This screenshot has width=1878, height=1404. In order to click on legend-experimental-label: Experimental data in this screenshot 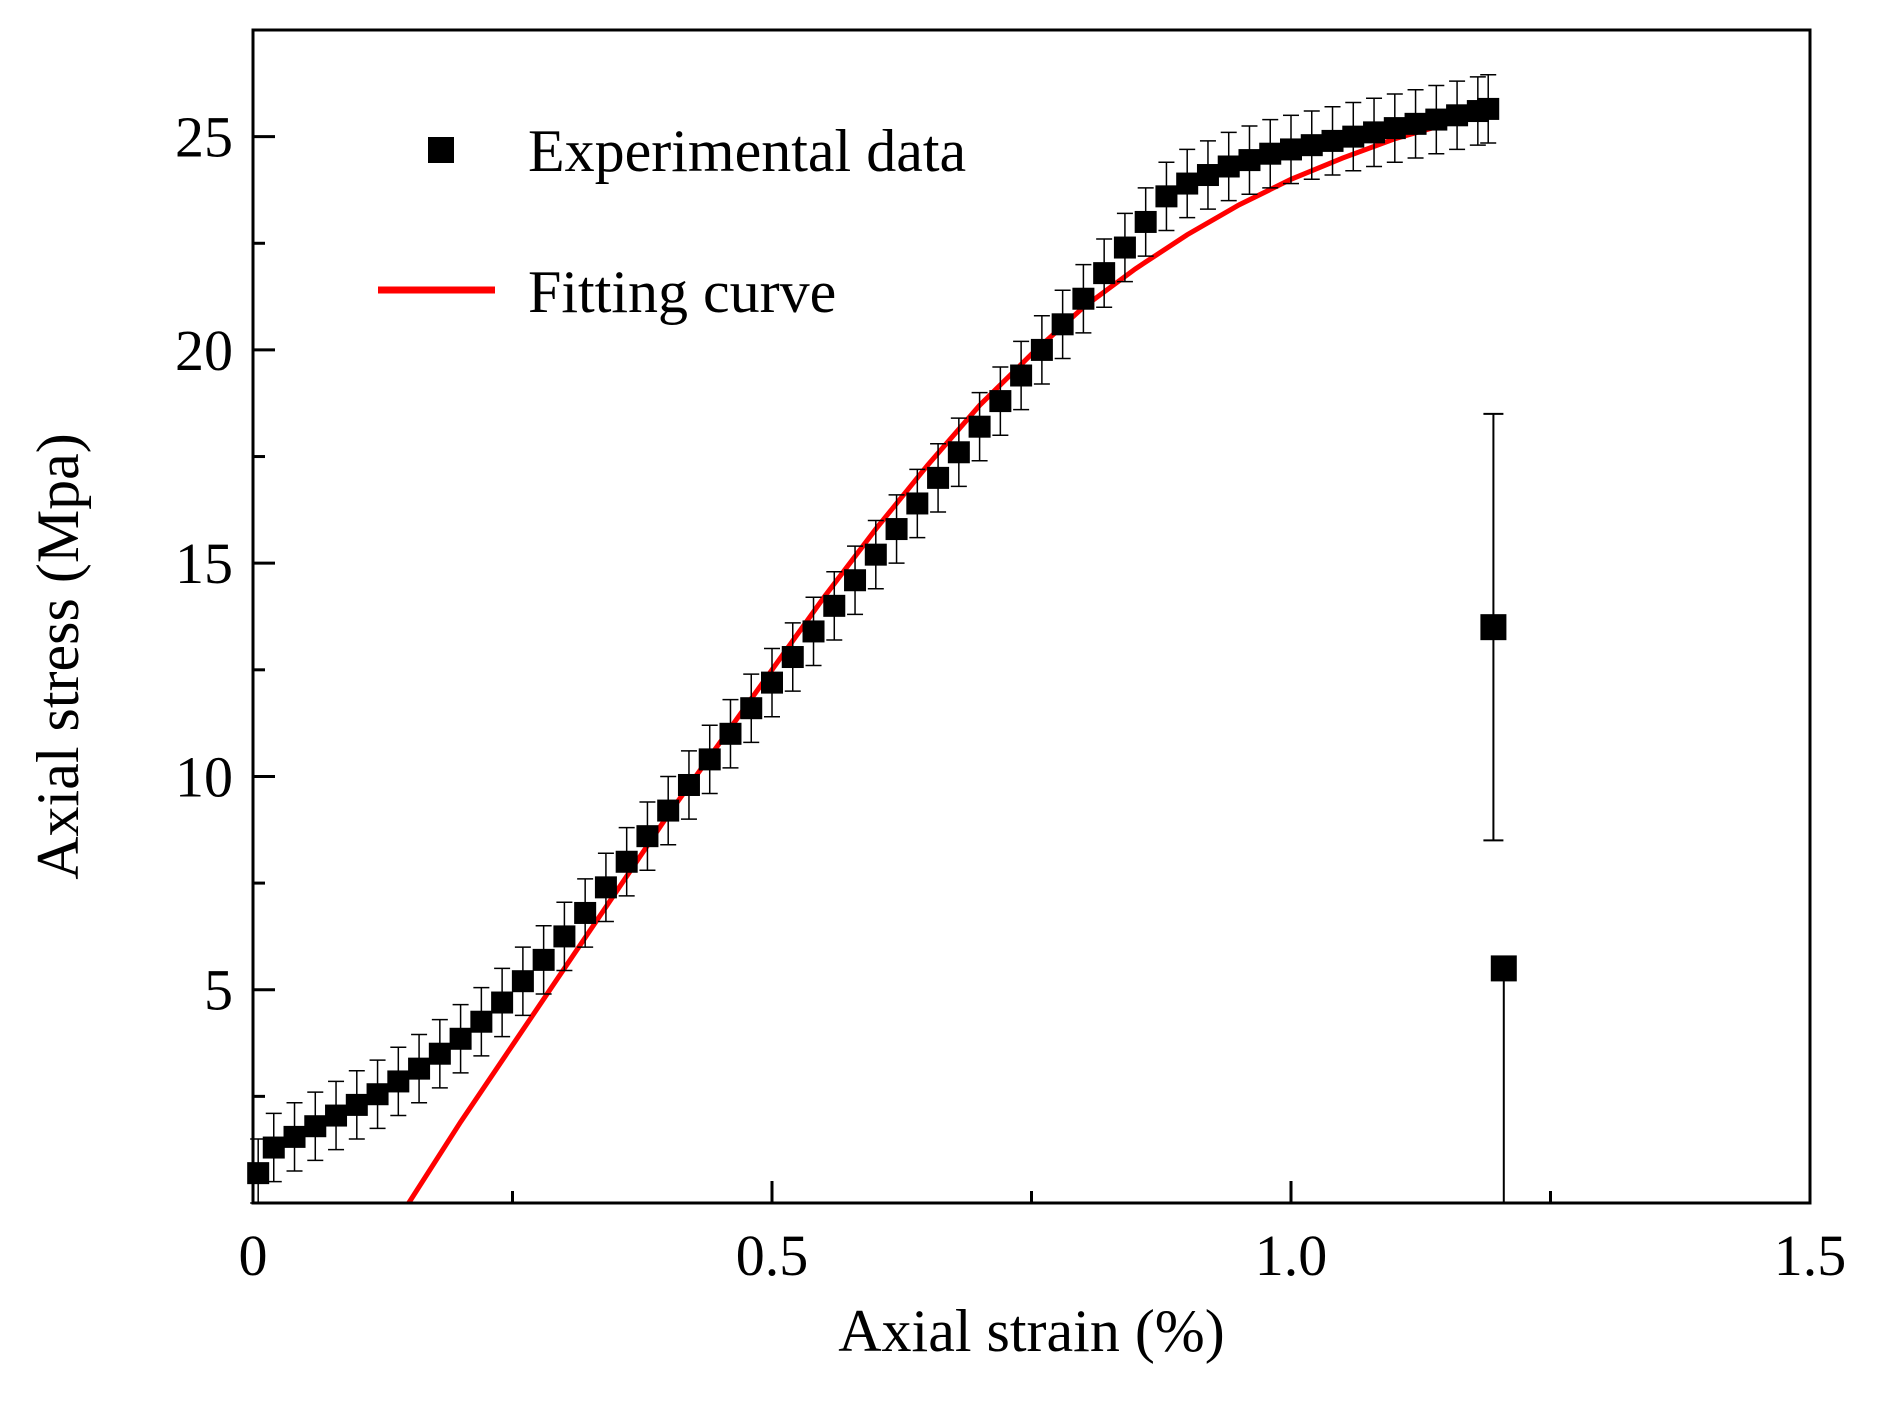, I will do `click(747, 151)`.